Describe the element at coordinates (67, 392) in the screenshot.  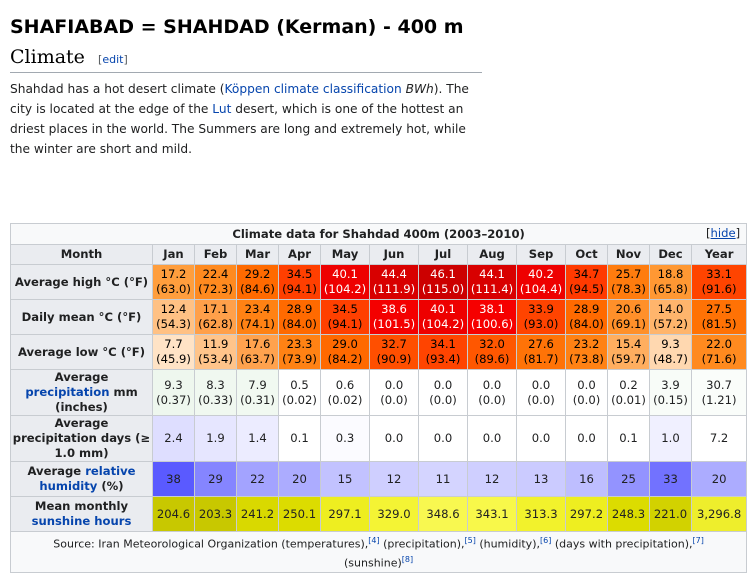
I see `precipitation-link: precipitation` at that location.